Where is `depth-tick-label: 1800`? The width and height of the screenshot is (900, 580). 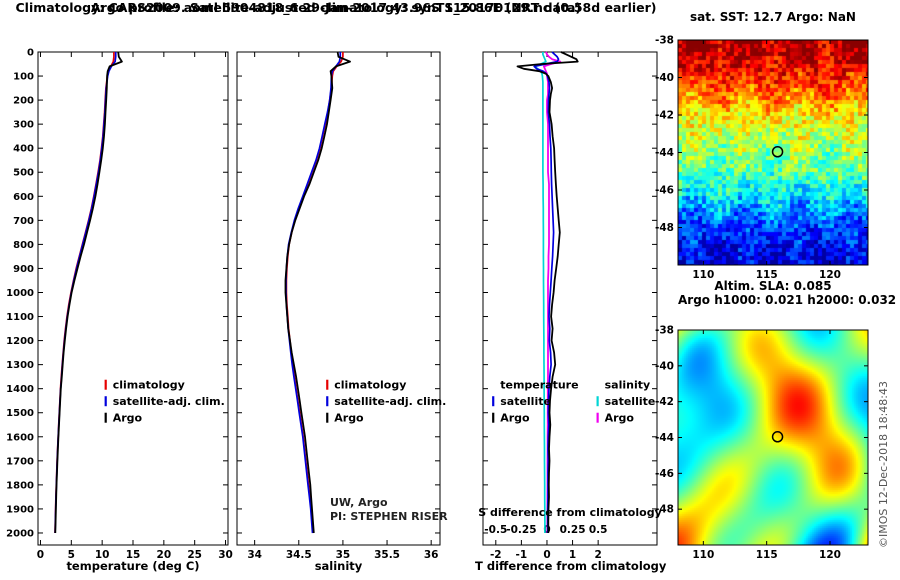 depth-tick-label: 1800 is located at coordinates (20, 485).